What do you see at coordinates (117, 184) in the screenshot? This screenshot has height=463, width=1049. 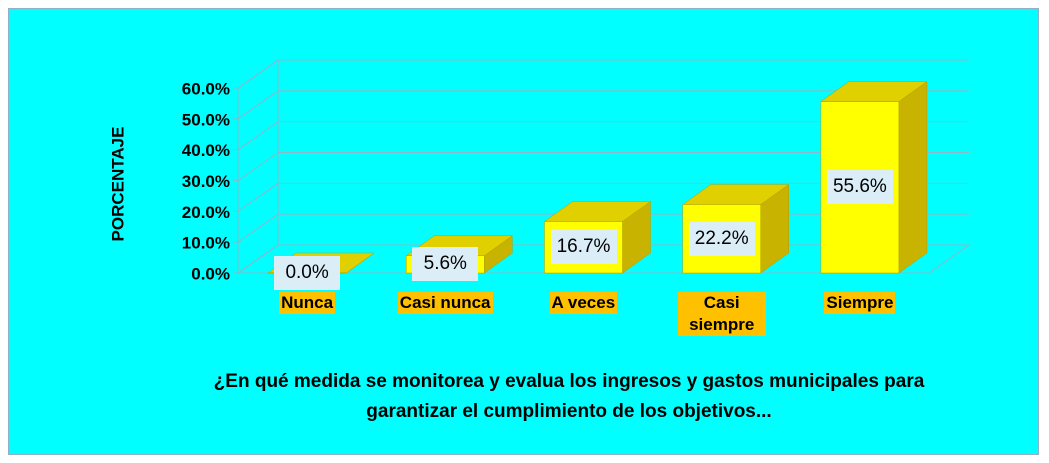 I see `y-axis-label: PORCENTAJE` at bounding box center [117, 184].